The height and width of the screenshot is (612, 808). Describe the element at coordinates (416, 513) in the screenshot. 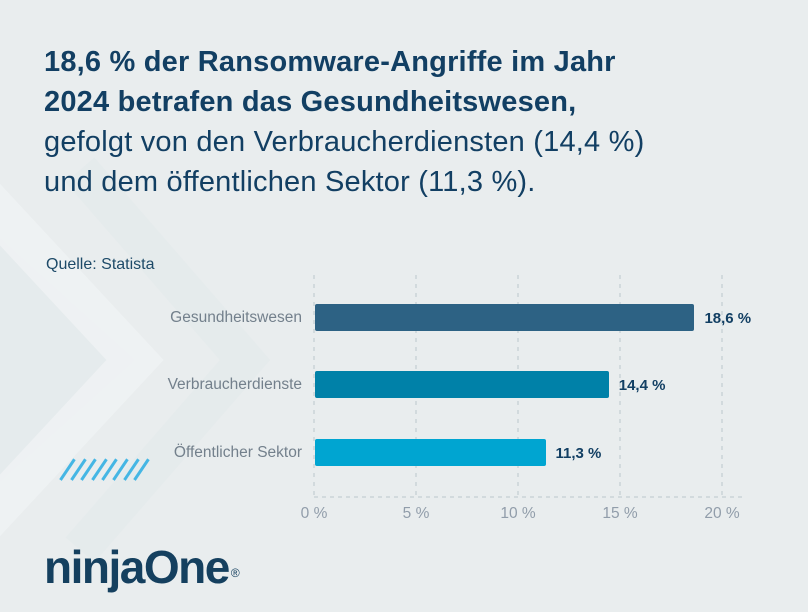

I see `x-axis-tick-label: 5 %` at that location.